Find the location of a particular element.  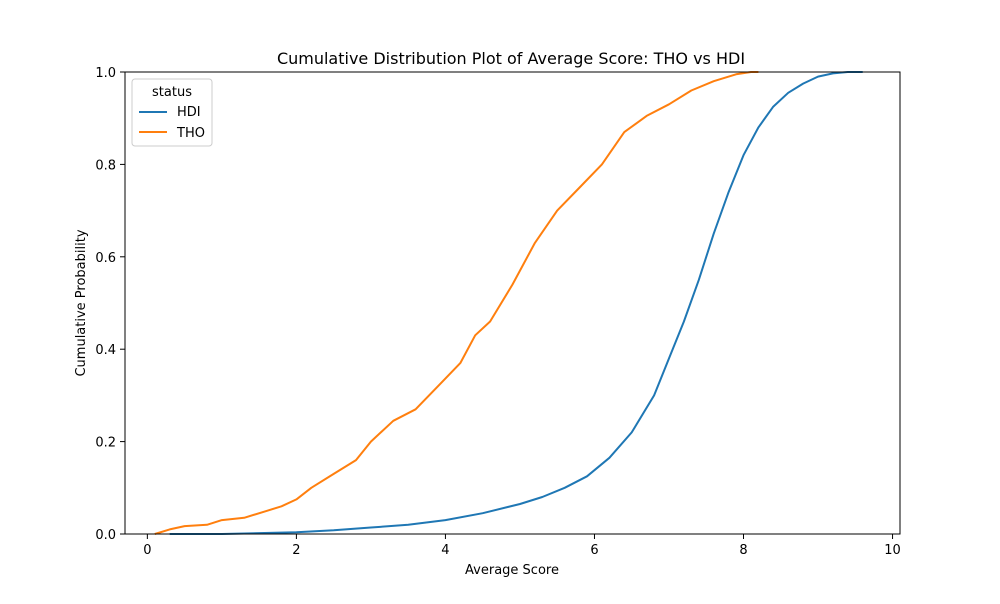

y-tick-label: 0.6 is located at coordinates (105, 258).